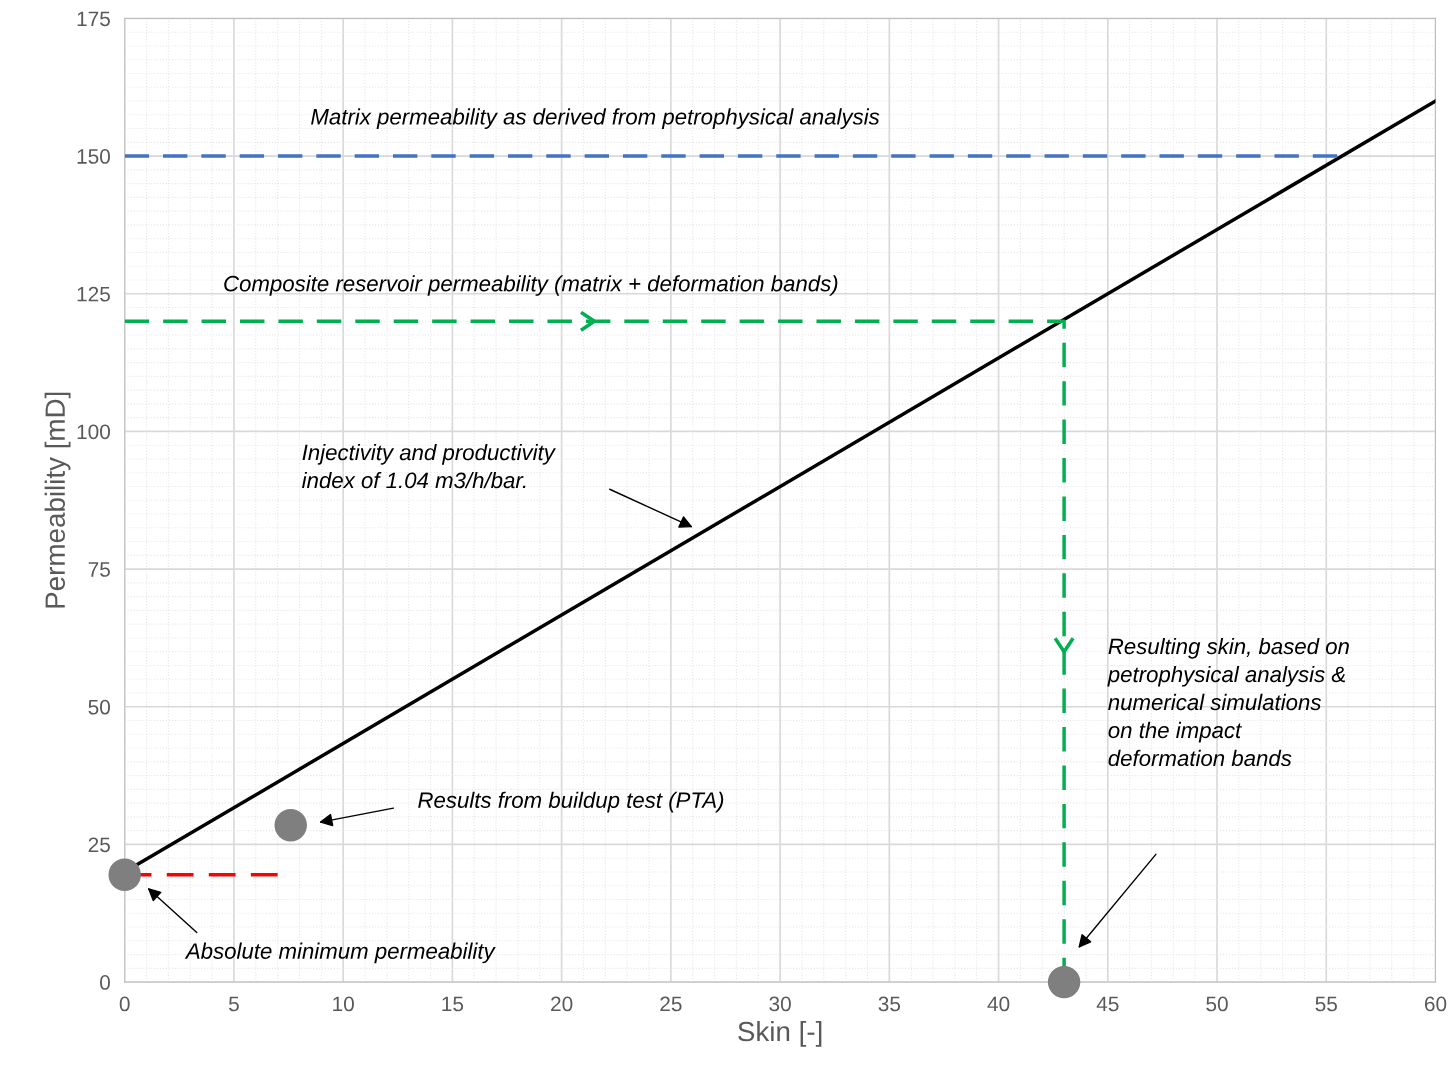 The height and width of the screenshot is (1084, 1450). Describe the element at coordinates (889, 1004) in the screenshot. I see `x-tick-label: 35` at that location.